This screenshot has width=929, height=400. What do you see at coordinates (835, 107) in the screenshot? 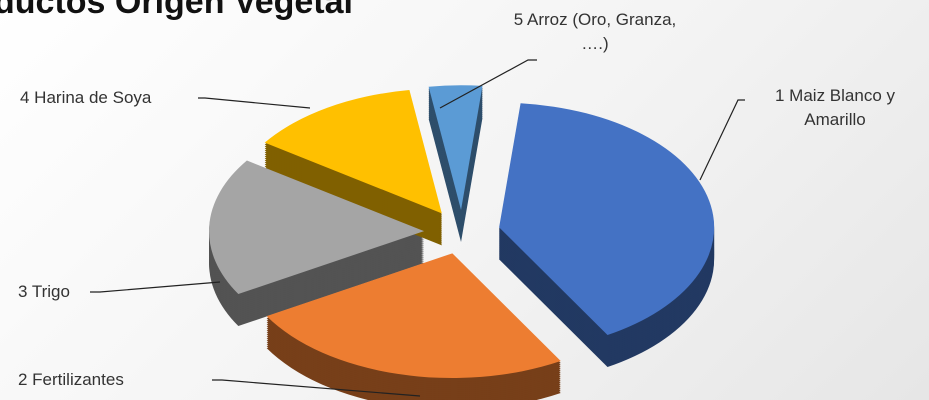
I see `slice-label: 1 Maiz Blanco y Amarillo` at bounding box center [835, 107].